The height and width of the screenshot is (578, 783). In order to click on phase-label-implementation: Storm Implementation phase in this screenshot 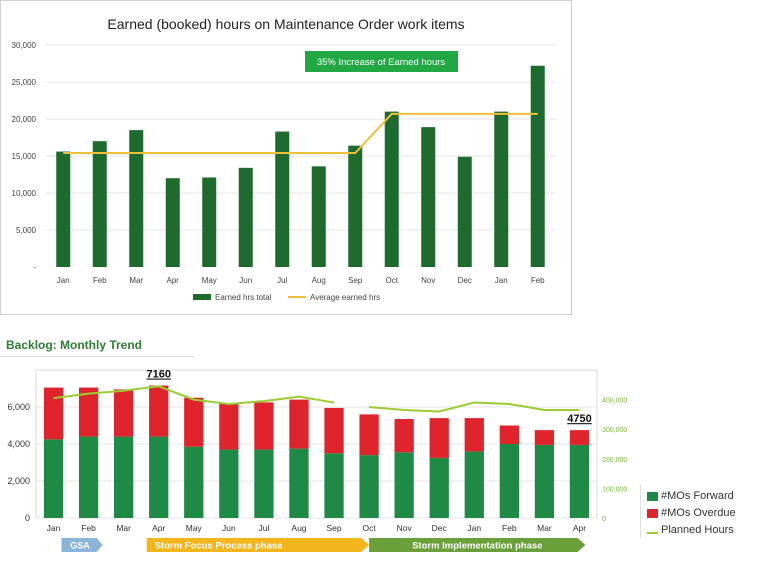, I will do `click(477, 546)`.